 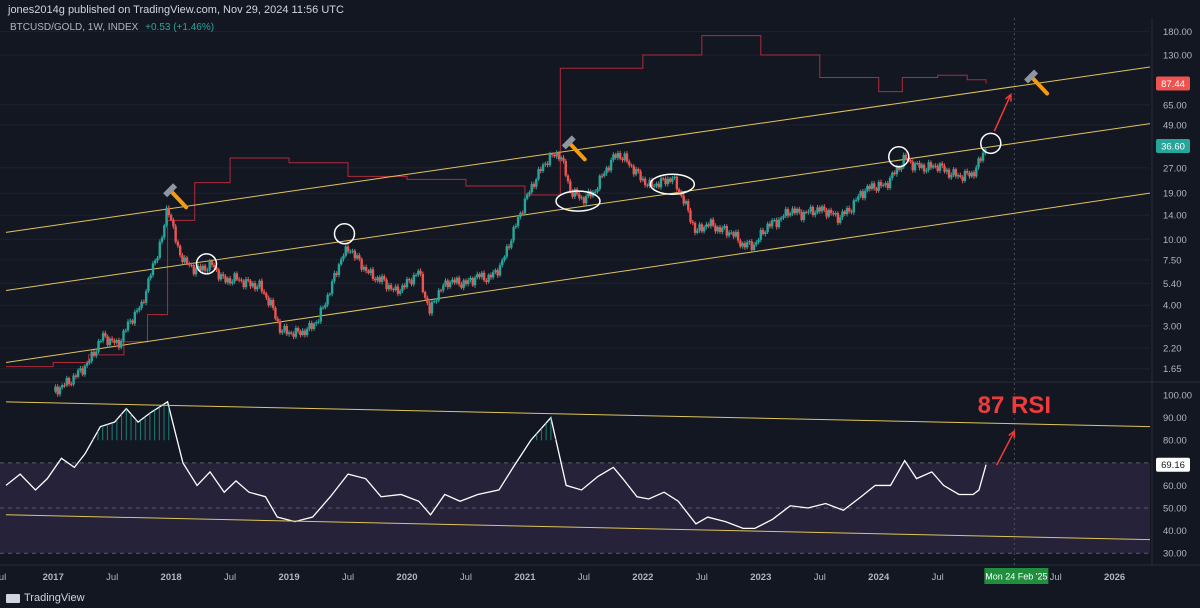 I want to click on hammer-head, so click(x=1031, y=76).